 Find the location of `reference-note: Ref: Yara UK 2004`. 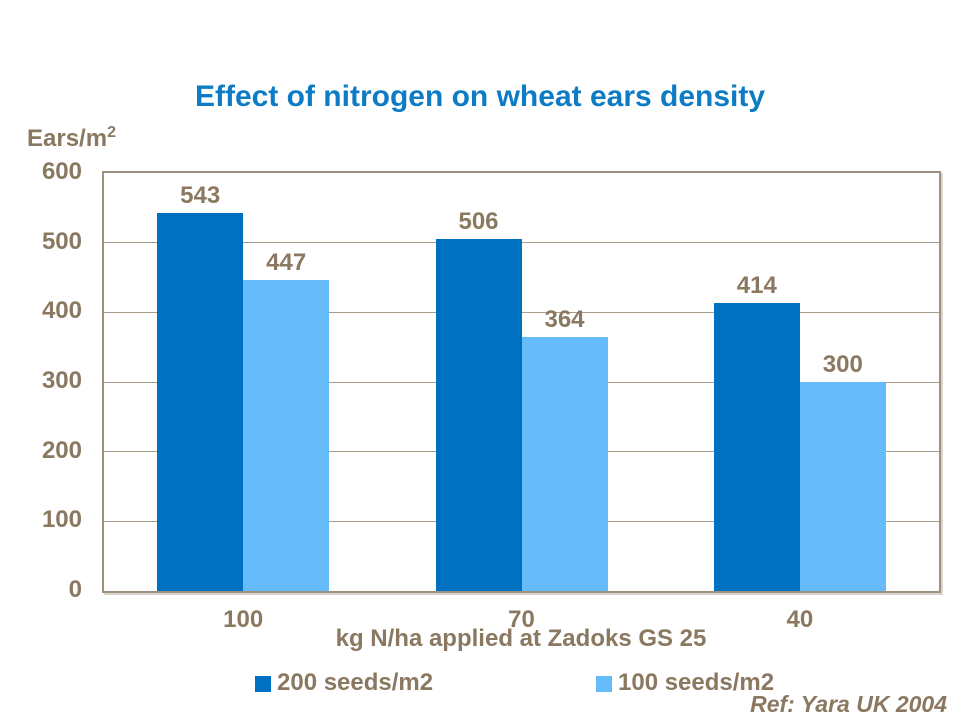

reference-note: Ref: Yara UK 2004 is located at coordinates (848, 704).